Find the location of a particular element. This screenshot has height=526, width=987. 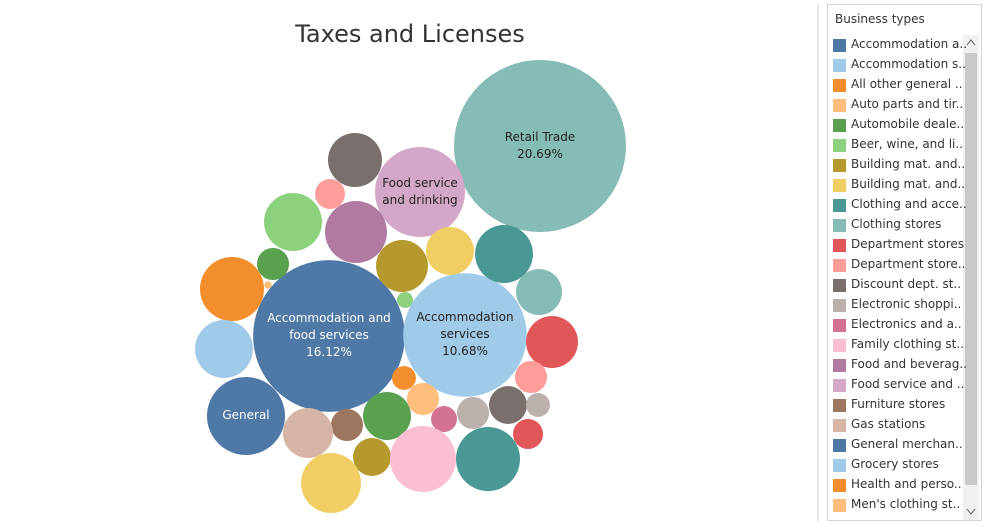

bubble-label: Retail Trade 20.69% is located at coordinates (540, 146).